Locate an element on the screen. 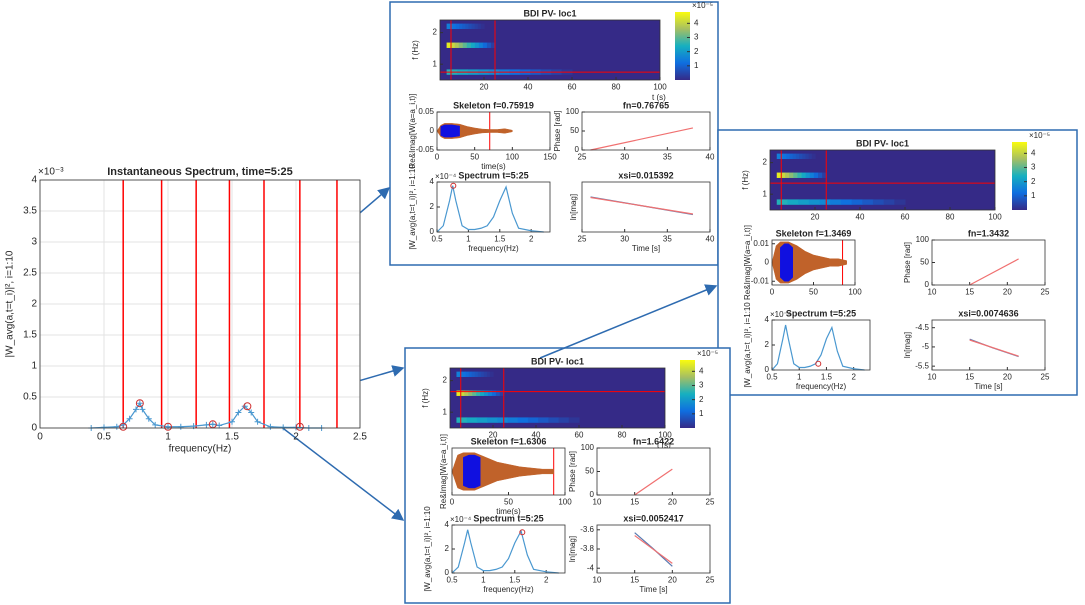 The width and height of the screenshot is (1085, 605). x-tick-label: 60 is located at coordinates (572, 86).